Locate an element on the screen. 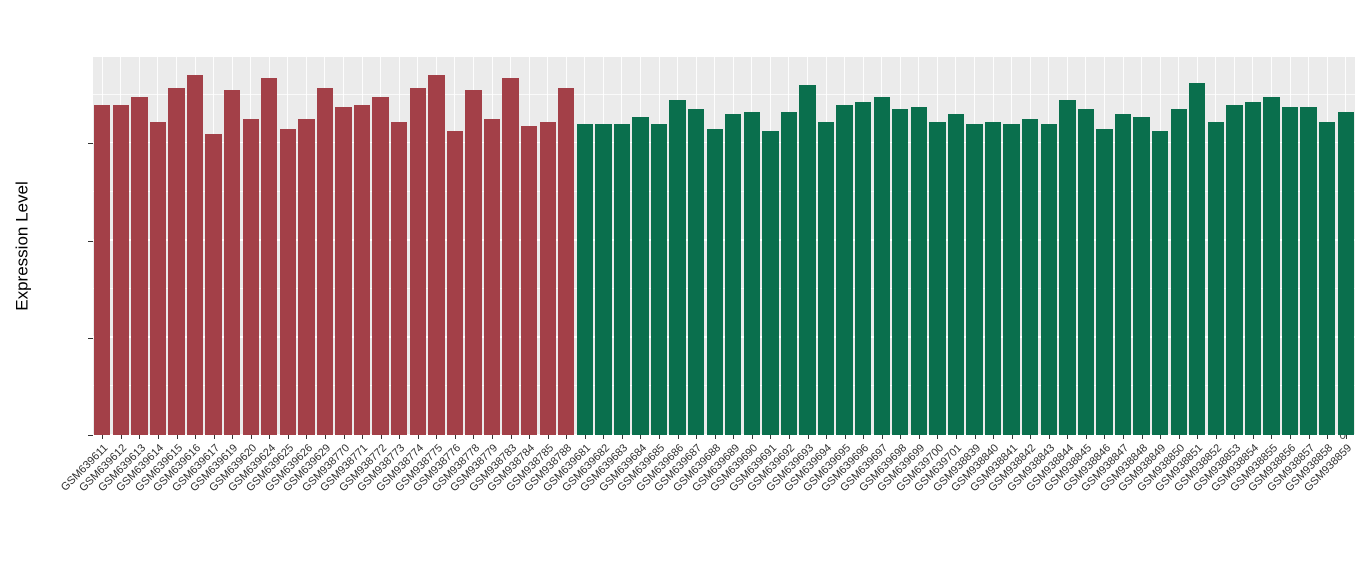 The width and height of the screenshot is (1360, 580). bar-GSM938839 is located at coordinates (974, 279).